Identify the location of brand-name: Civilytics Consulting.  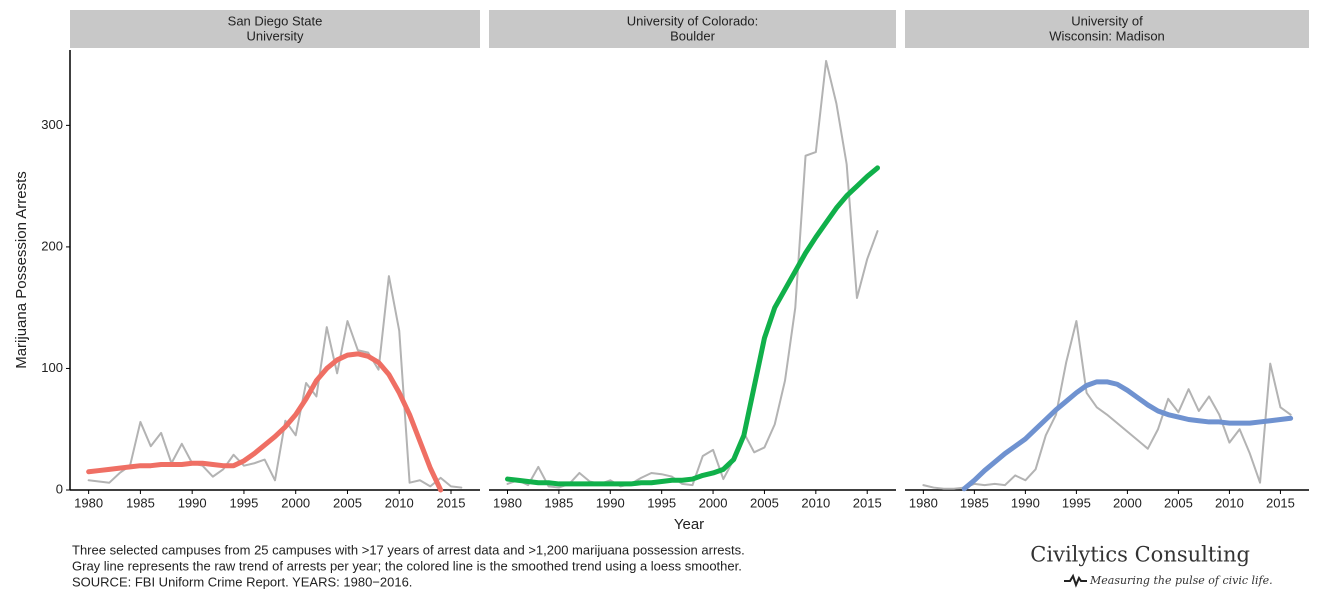
(1140, 555).